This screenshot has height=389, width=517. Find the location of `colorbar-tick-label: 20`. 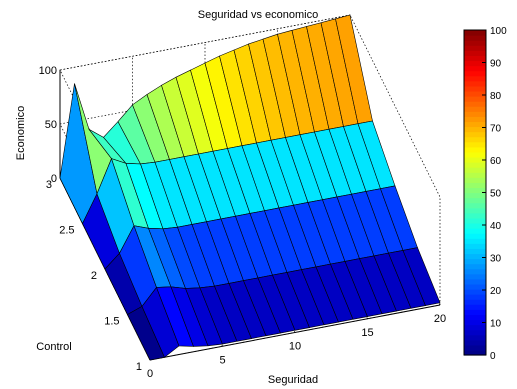

colorbar-tick-label: 20 is located at coordinates (496, 291).